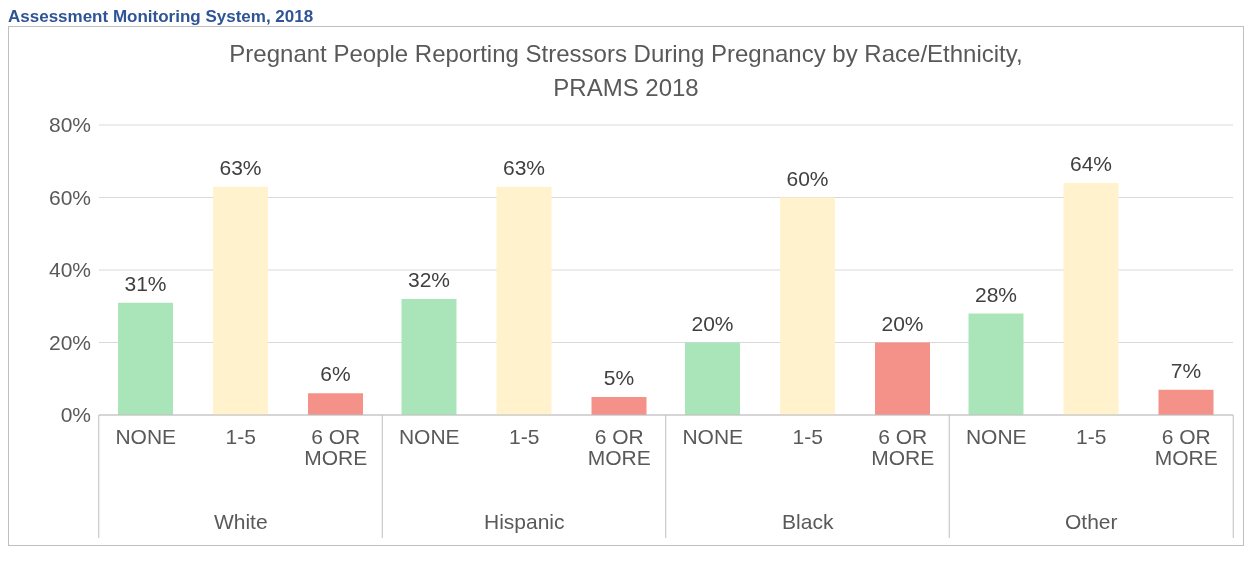 The width and height of the screenshot is (1252, 578). What do you see at coordinates (336, 446) in the screenshot?
I see `series-label: 6 OR MORE` at bounding box center [336, 446].